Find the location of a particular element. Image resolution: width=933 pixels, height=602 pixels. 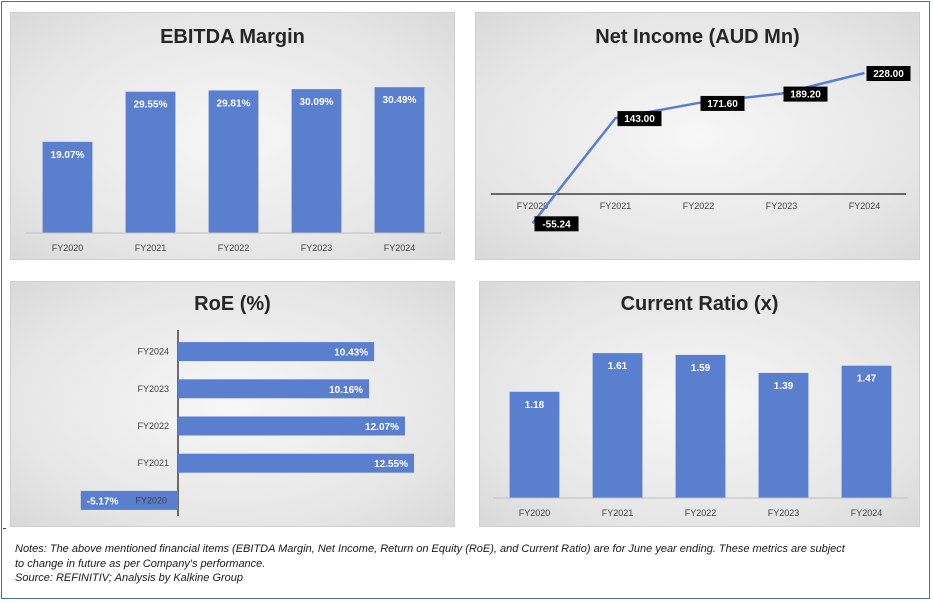

data-label: 29.81% is located at coordinates (234, 103).